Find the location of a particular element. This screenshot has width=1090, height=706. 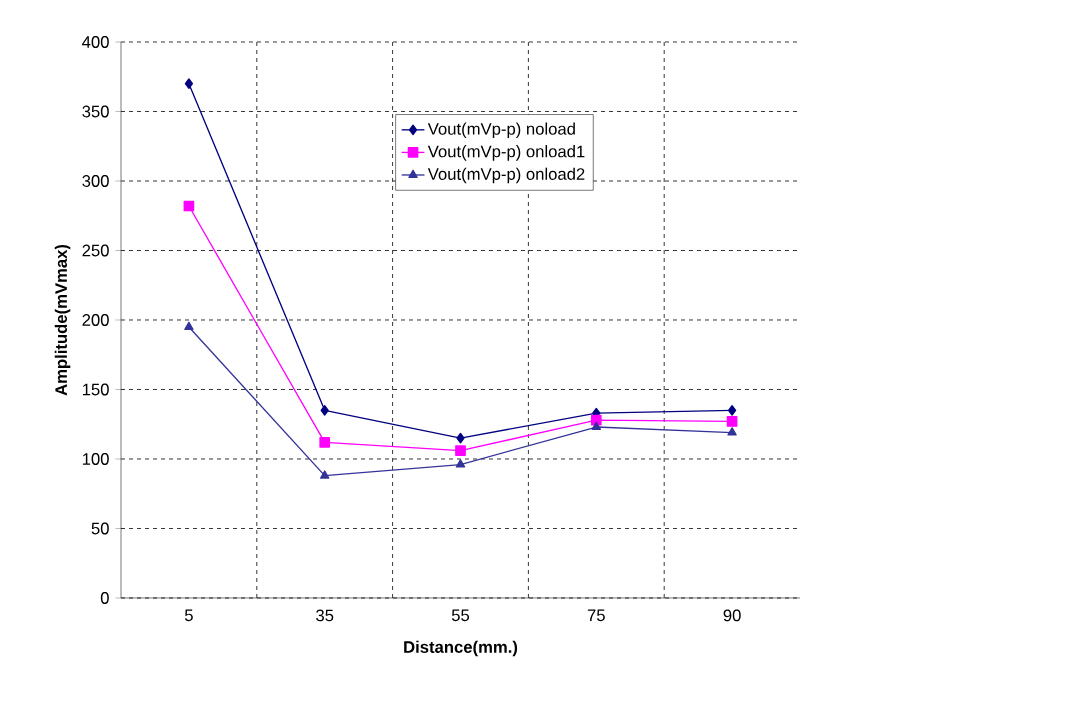

legend-label: Vout(mVp-p) onload2 is located at coordinates (506, 175).